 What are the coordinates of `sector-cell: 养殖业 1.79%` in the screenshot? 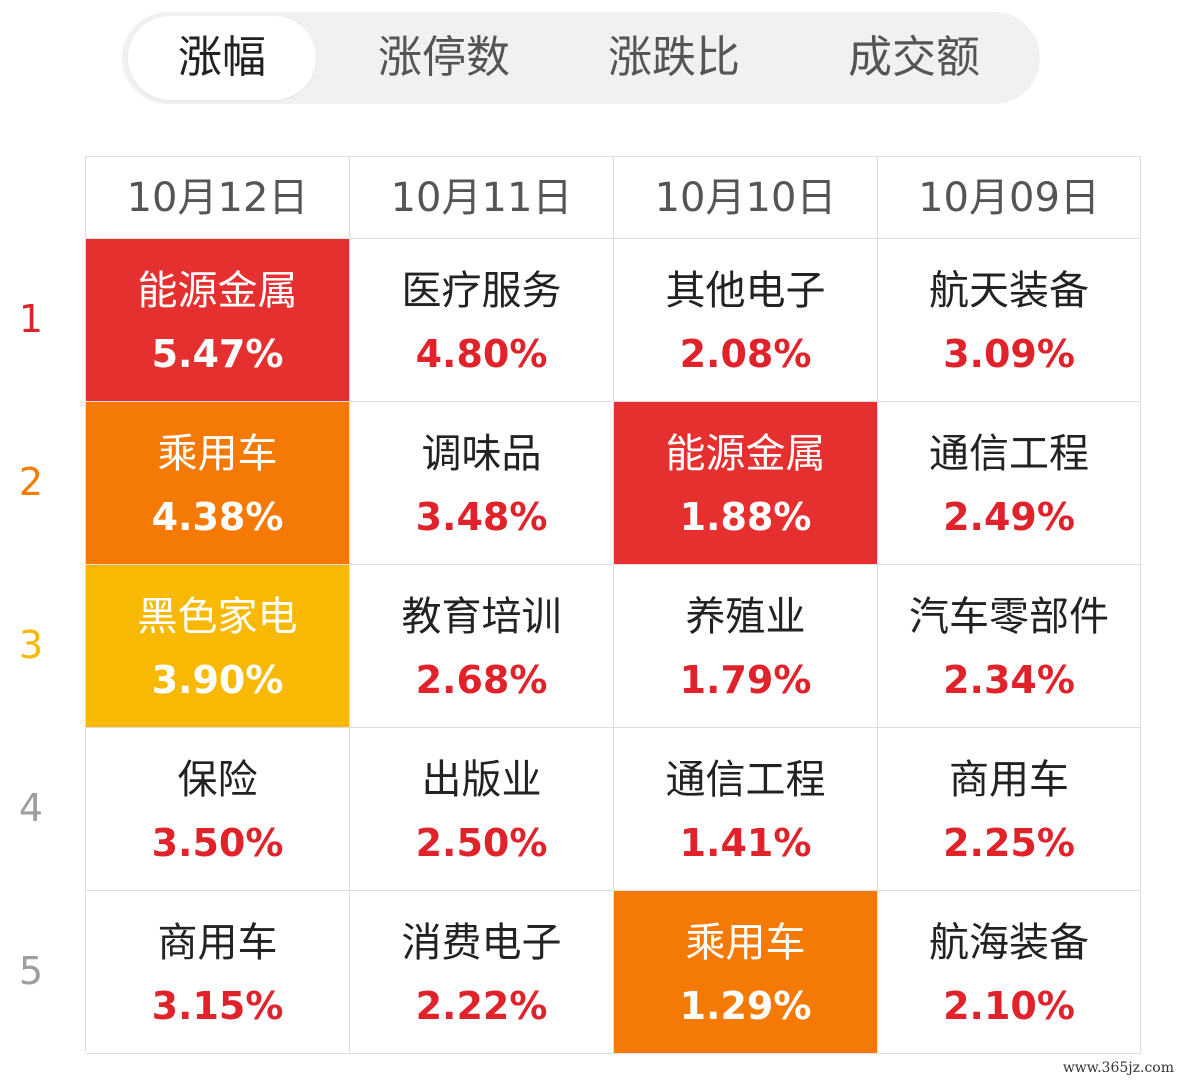 It's located at (746, 646).